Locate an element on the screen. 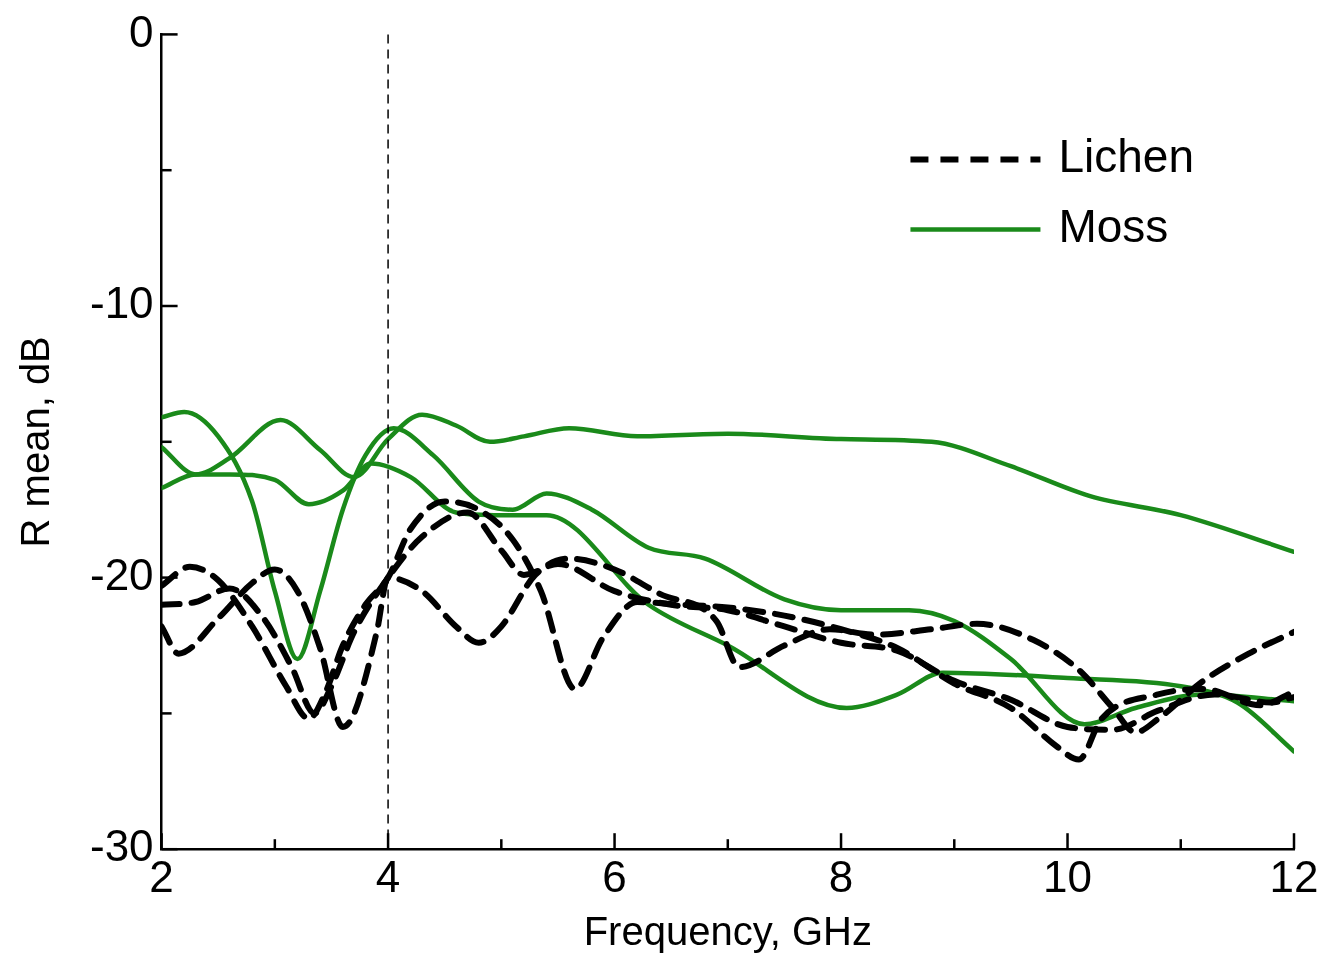  y-tick-label: -10 is located at coordinates (122, 303).